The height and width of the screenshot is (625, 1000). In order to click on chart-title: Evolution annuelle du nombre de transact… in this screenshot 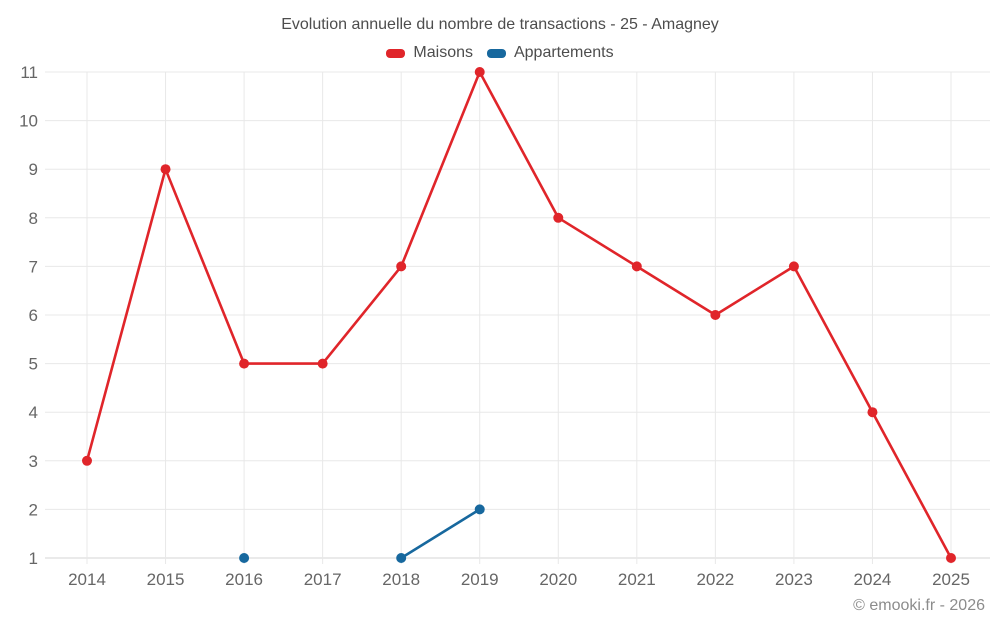, I will do `click(500, 24)`.